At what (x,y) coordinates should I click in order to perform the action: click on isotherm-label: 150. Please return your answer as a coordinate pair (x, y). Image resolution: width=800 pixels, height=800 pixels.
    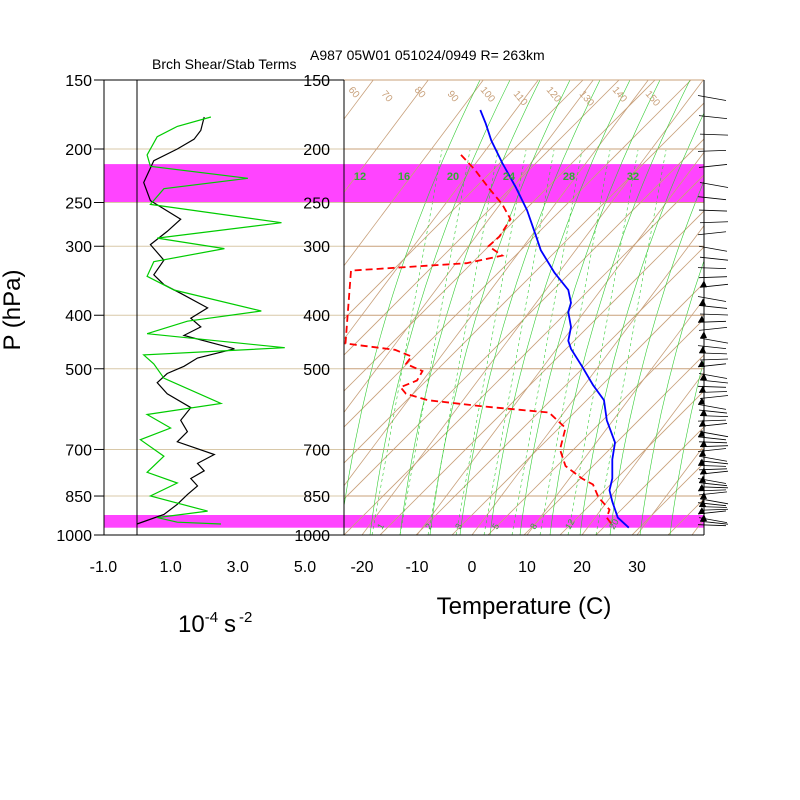
    Looking at the image, I should click on (652, 99).